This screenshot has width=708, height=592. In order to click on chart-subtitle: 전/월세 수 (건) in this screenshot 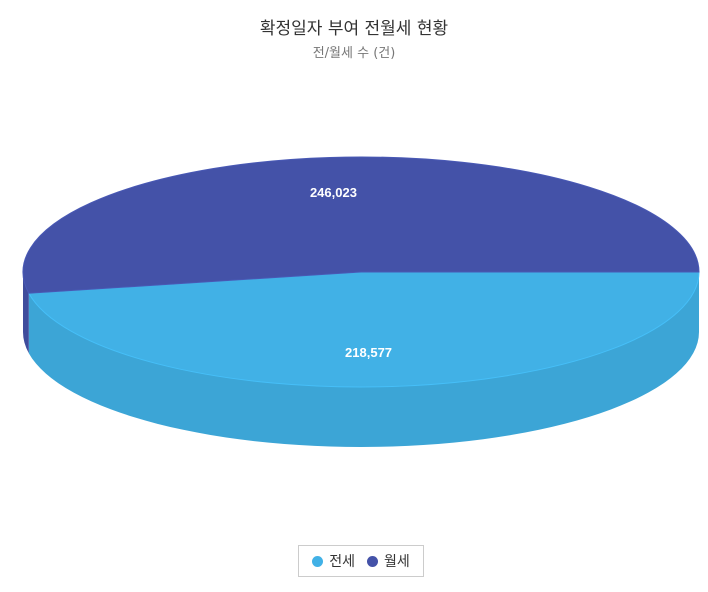, I will do `click(354, 53)`.